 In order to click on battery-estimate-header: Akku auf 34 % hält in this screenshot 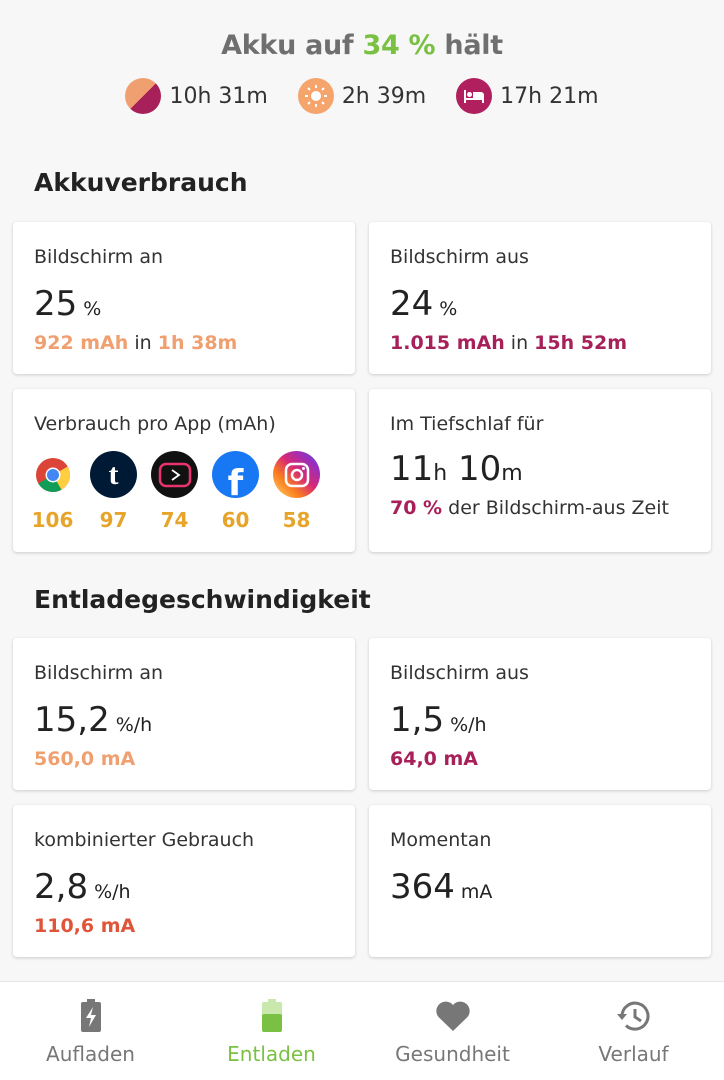, I will do `click(362, 45)`.